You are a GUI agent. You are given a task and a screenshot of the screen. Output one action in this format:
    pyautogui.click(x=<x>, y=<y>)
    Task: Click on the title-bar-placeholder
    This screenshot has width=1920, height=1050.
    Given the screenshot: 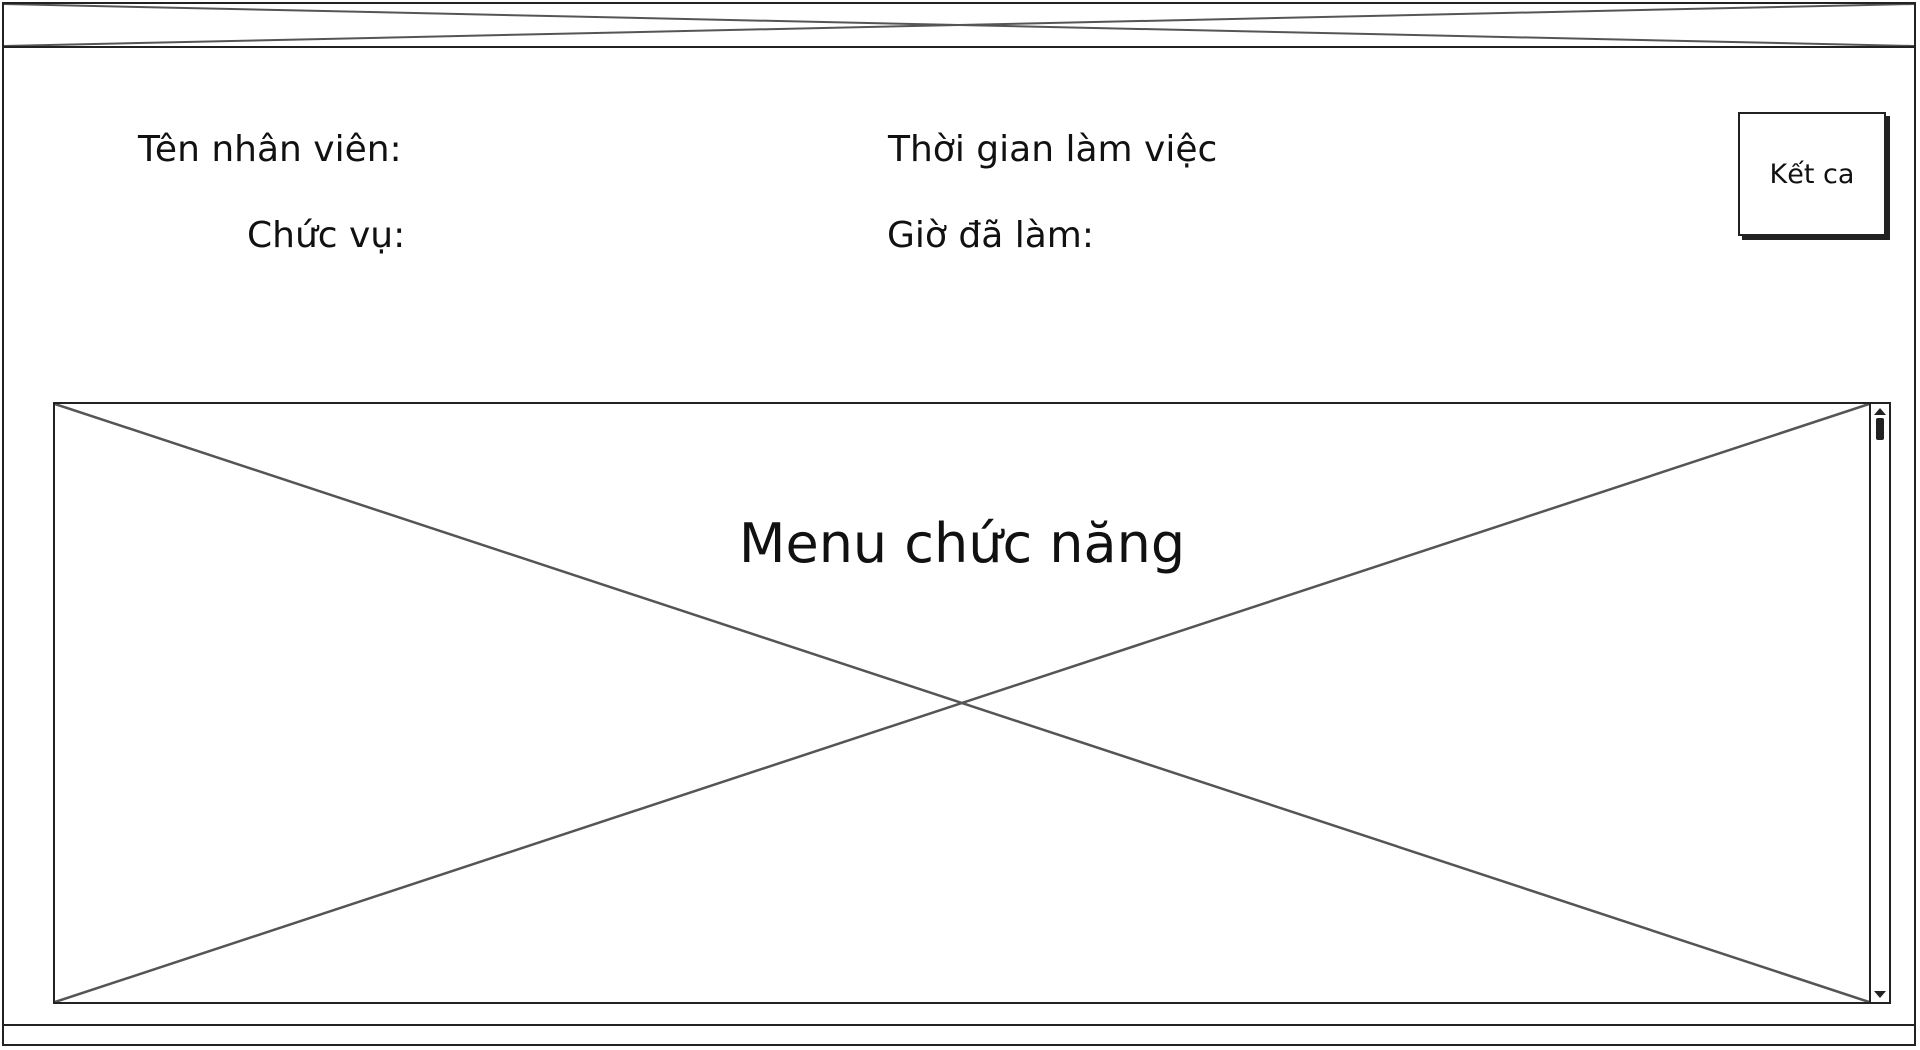 What is the action you would take?
    pyautogui.click(x=959, y=26)
    